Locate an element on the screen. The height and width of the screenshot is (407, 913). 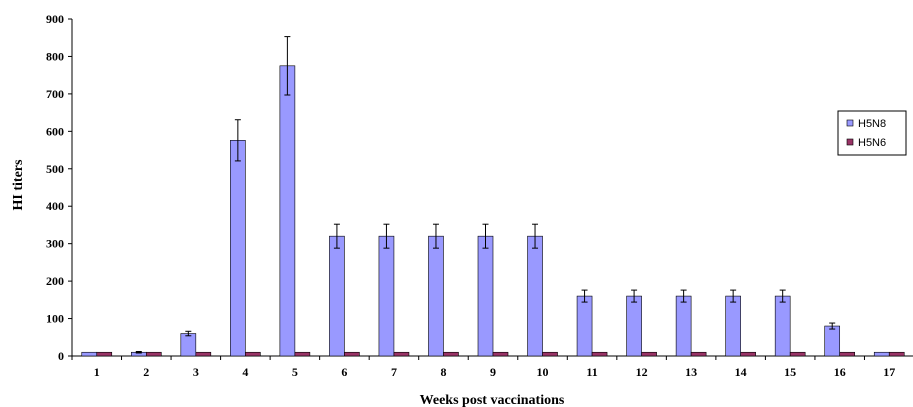
legend-box is located at coordinates (872, 133).